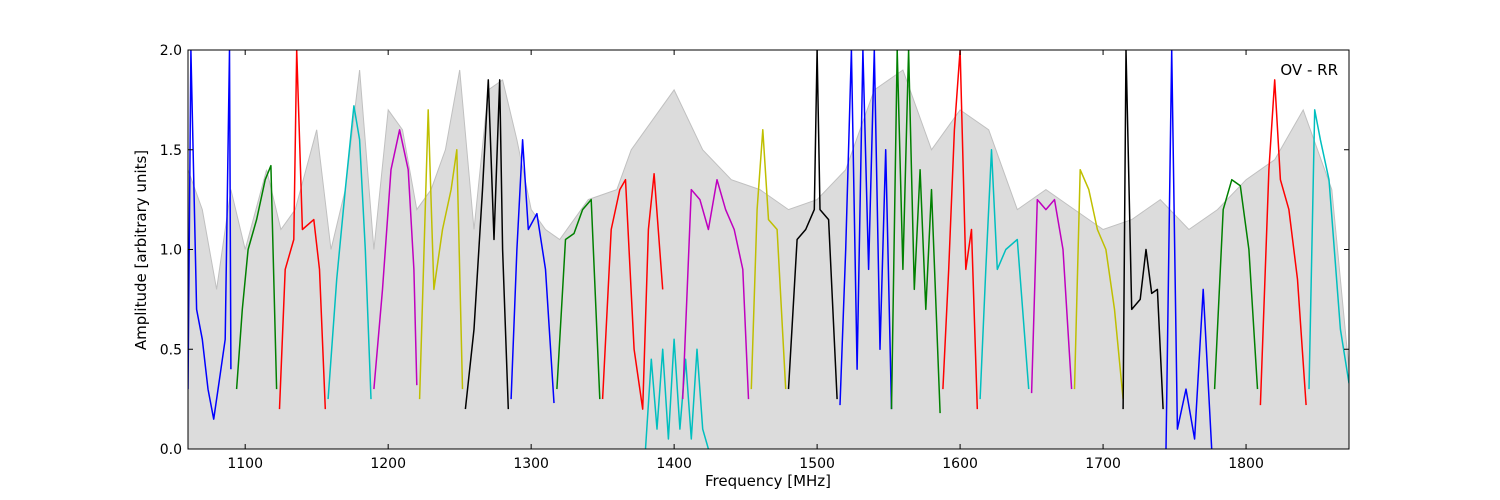 This screenshot has height=500, width=1500. I want to click on x-tick-label: 1100, so click(245, 464).